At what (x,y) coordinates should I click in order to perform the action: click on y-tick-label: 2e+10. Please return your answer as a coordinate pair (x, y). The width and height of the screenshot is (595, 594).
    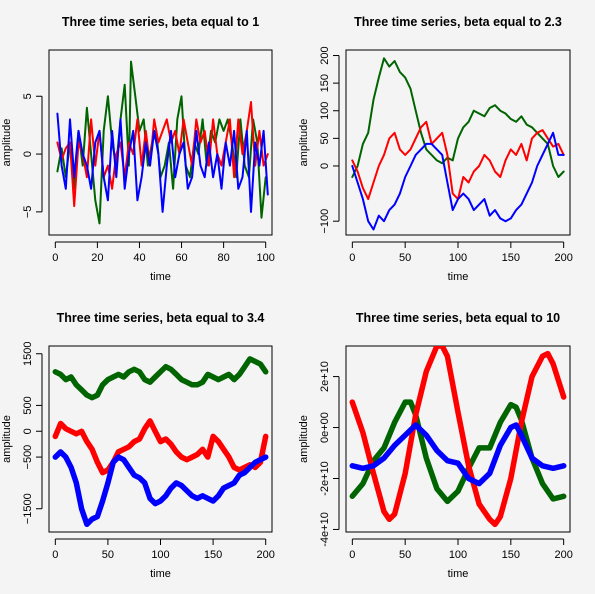
    Looking at the image, I should click on (325, 376).